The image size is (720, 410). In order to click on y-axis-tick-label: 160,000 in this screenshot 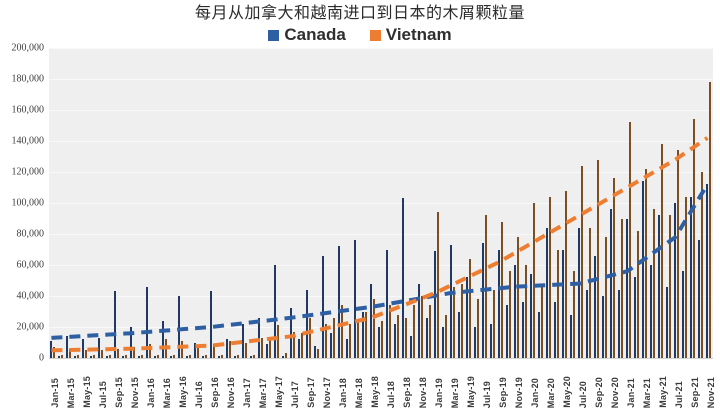, I will do `click(28, 110)`.